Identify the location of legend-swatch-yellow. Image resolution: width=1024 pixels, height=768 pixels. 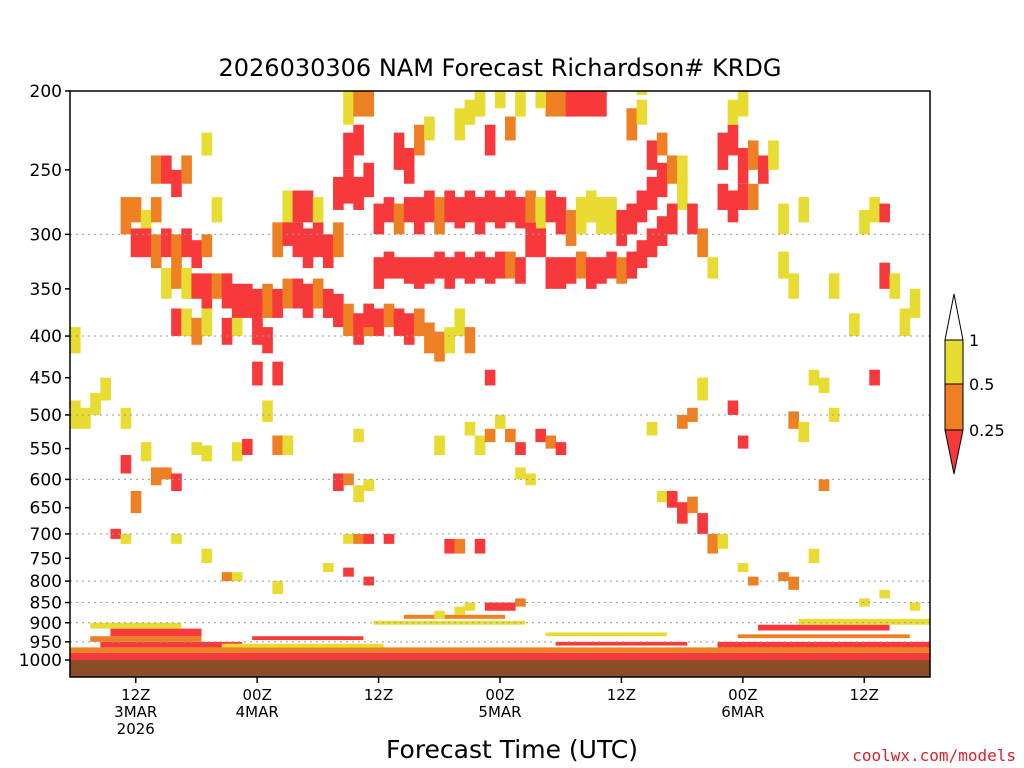
(954, 362).